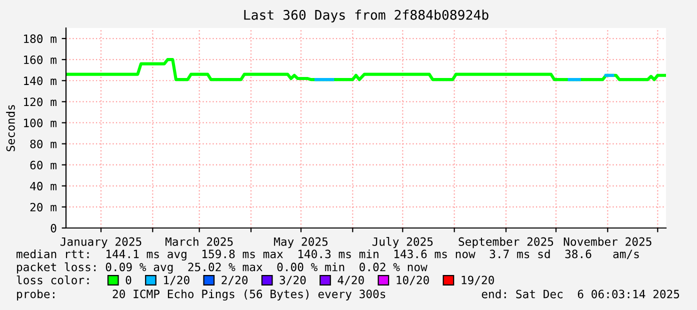  I want to click on y-tick-label: 40 m, so click(43, 186).